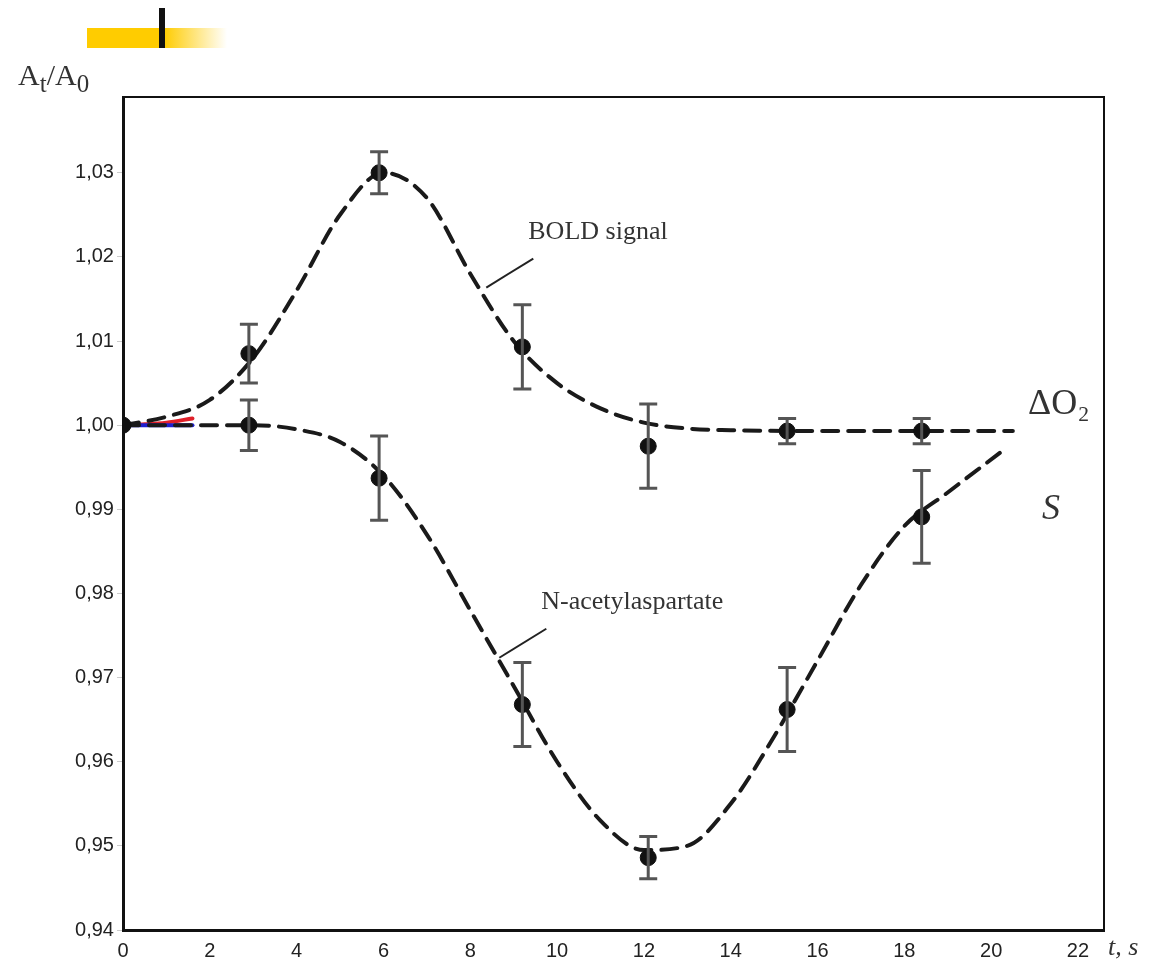  Describe the element at coordinates (557, 949) in the screenshot. I see `x-tick-label: 10` at that location.